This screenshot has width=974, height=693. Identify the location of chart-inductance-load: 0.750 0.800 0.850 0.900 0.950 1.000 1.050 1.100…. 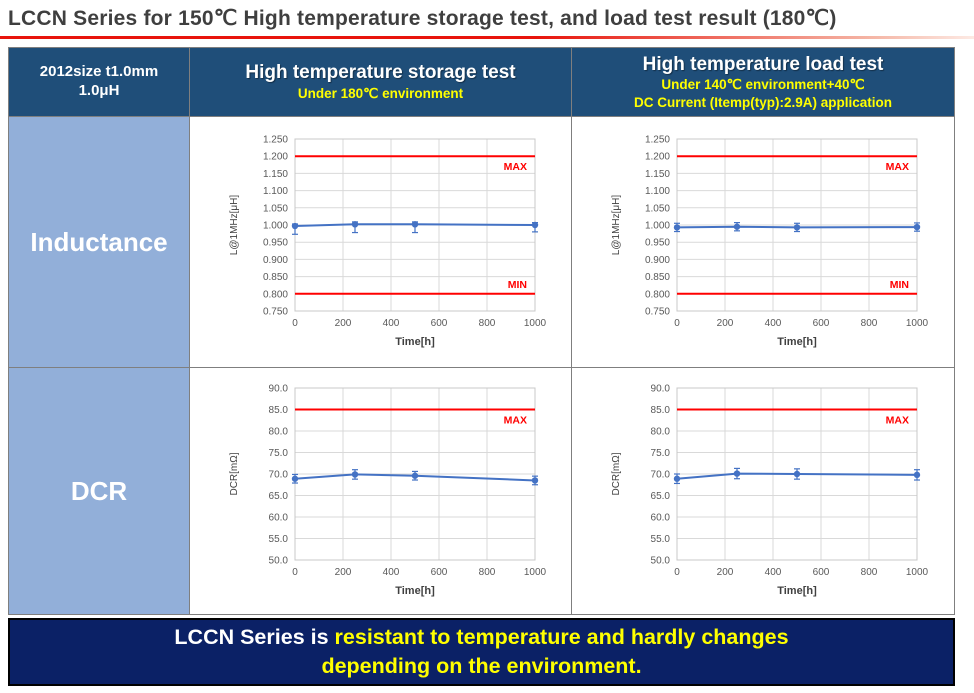
(770, 242).